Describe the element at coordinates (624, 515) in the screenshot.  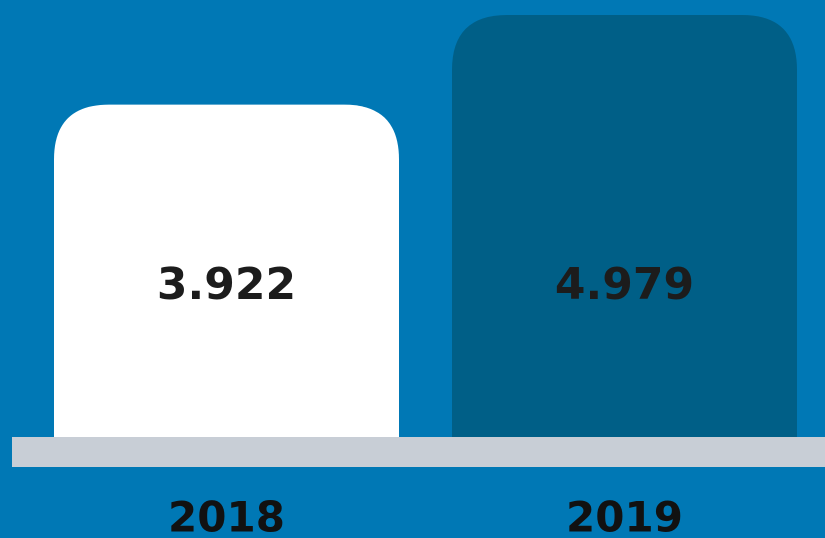
I see `x-tick-label: 2019` at that location.